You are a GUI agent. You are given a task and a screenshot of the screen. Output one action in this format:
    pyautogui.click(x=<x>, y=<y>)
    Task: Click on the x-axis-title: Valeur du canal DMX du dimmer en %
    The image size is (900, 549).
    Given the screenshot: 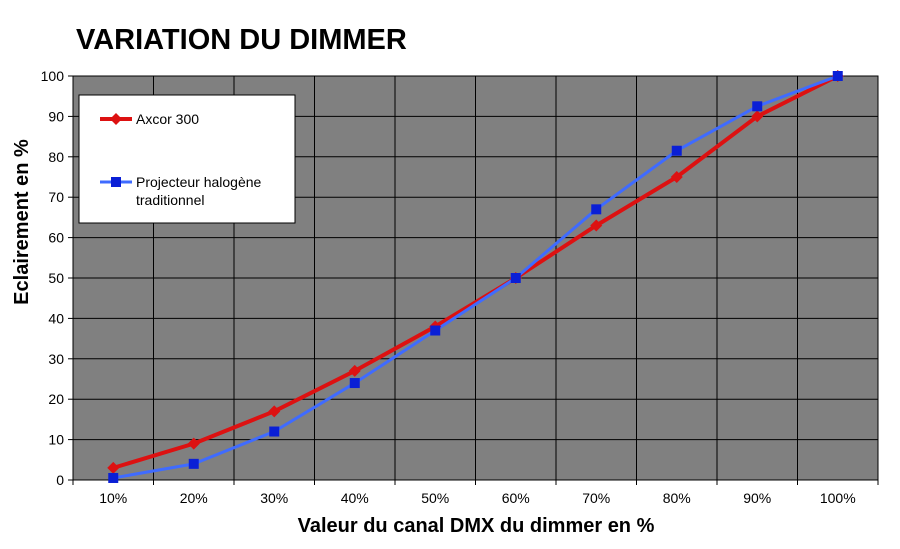 What is the action you would take?
    pyautogui.click(x=476, y=526)
    